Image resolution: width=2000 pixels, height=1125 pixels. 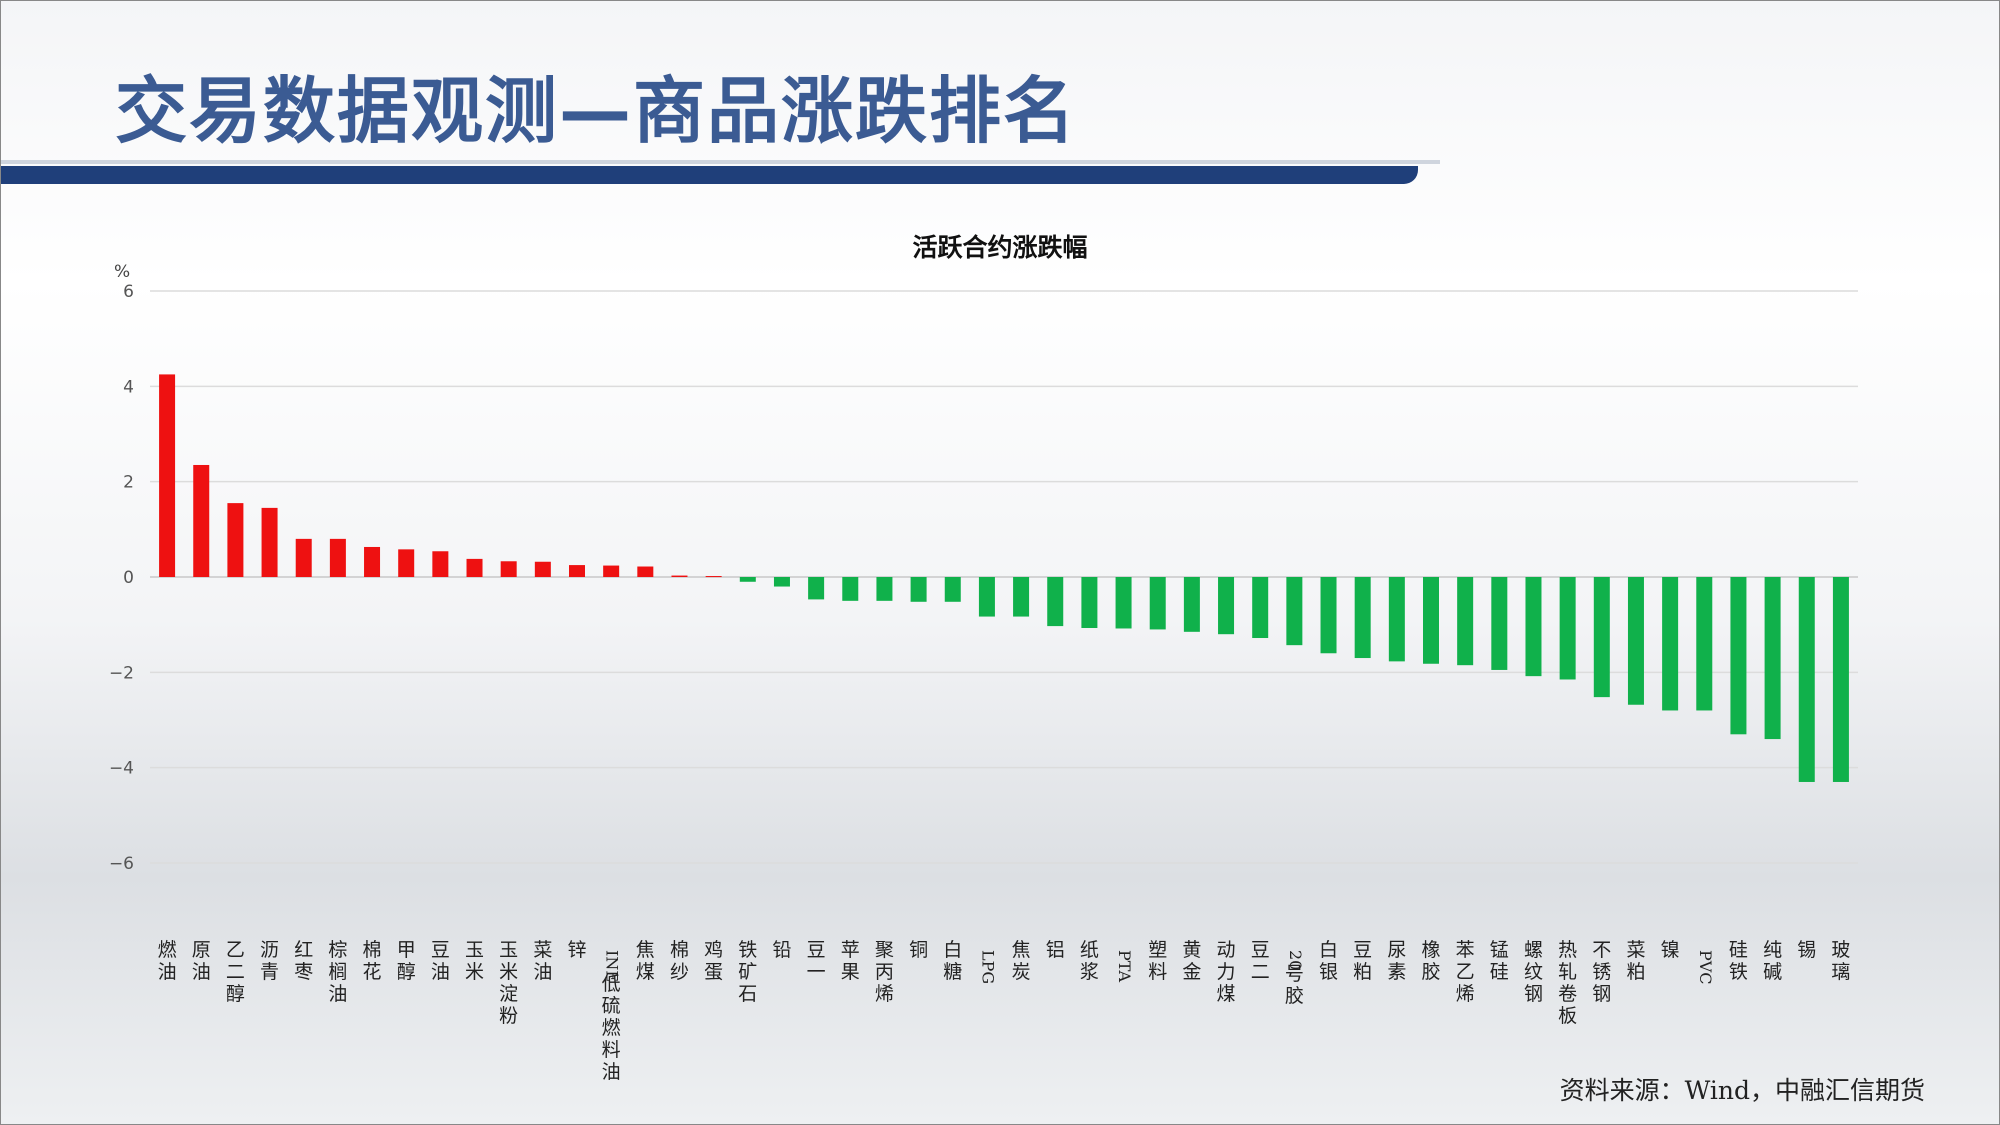 I want to click on svg-text: 号, so click(x=1294, y=974).